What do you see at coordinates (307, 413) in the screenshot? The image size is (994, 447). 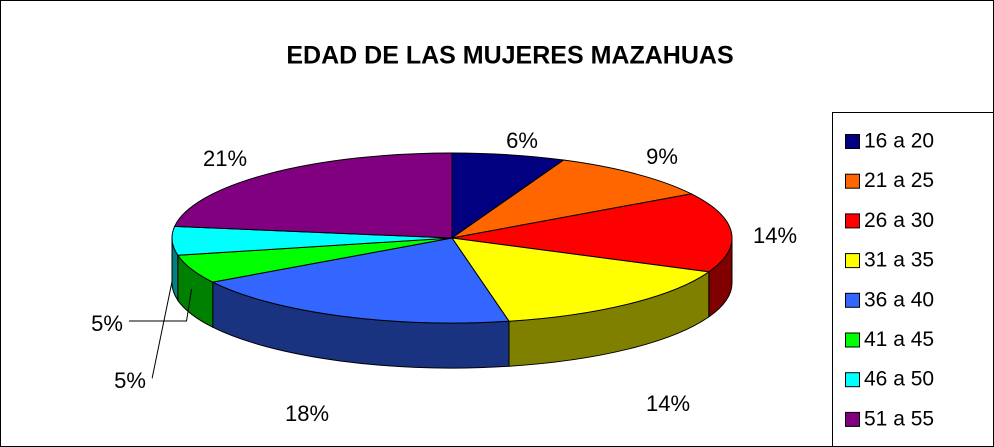 I see `data-label: 18%` at bounding box center [307, 413].